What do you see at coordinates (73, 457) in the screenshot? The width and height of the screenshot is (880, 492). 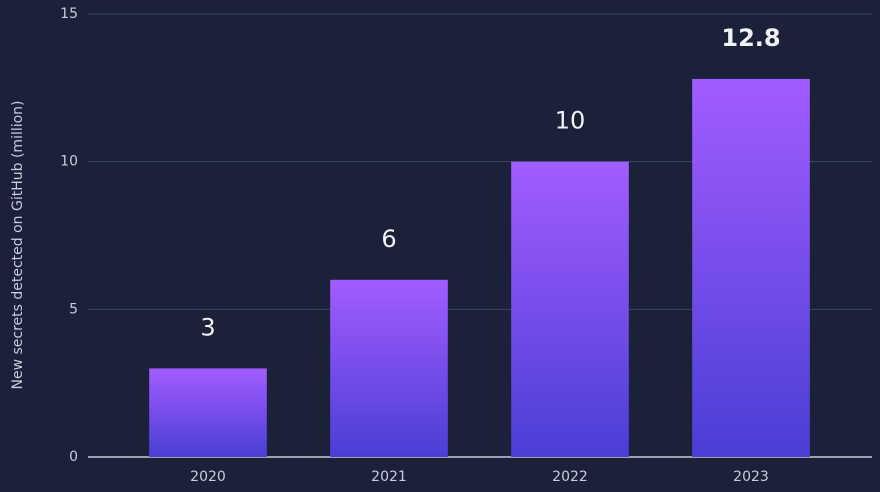 I see `y-tick-label: 0` at bounding box center [73, 457].